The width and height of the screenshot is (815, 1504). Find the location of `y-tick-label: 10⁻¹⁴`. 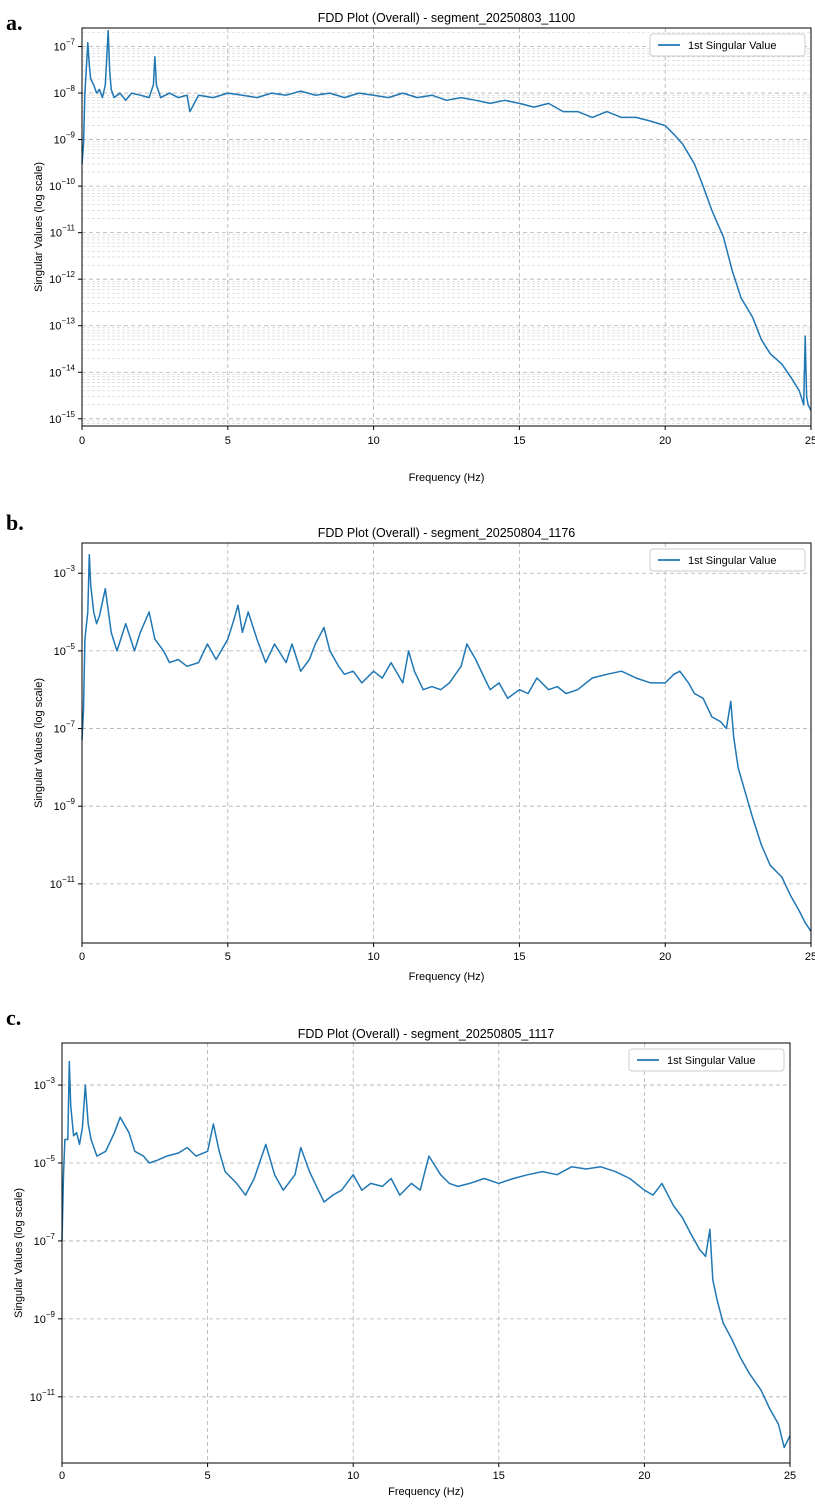

y-tick-label: 10⁻¹⁴ is located at coordinates (62, 371).